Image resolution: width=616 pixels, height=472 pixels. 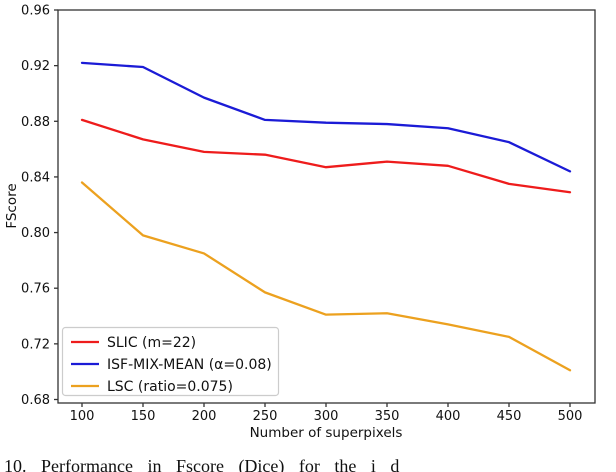 What do you see at coordinates (35, 122) in the screenshot?
I see `y-tick-label: 0.88` at bounding box center [35, 122].